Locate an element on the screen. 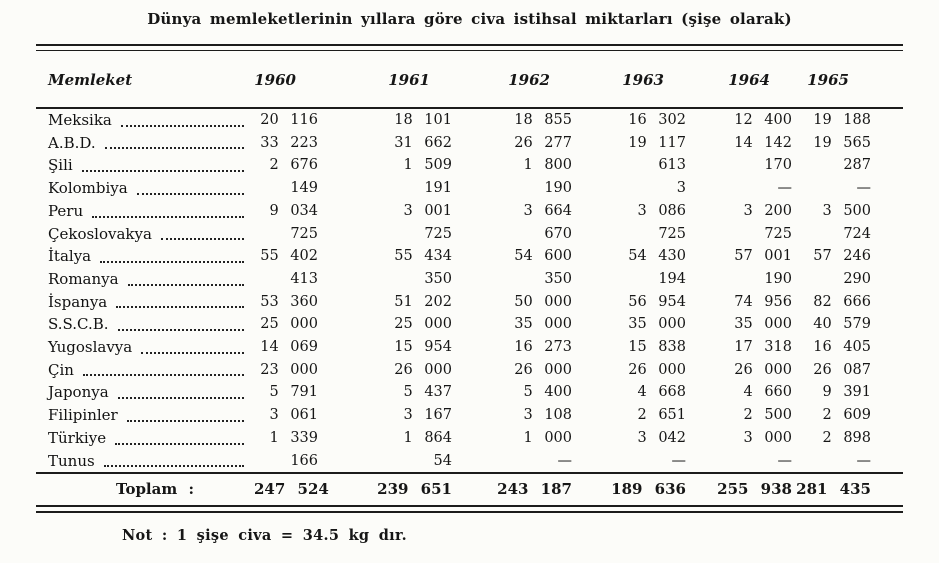 The height and width of the screenshot is (563, 939). country-name: Romanya is located at coordinates (83, 278).